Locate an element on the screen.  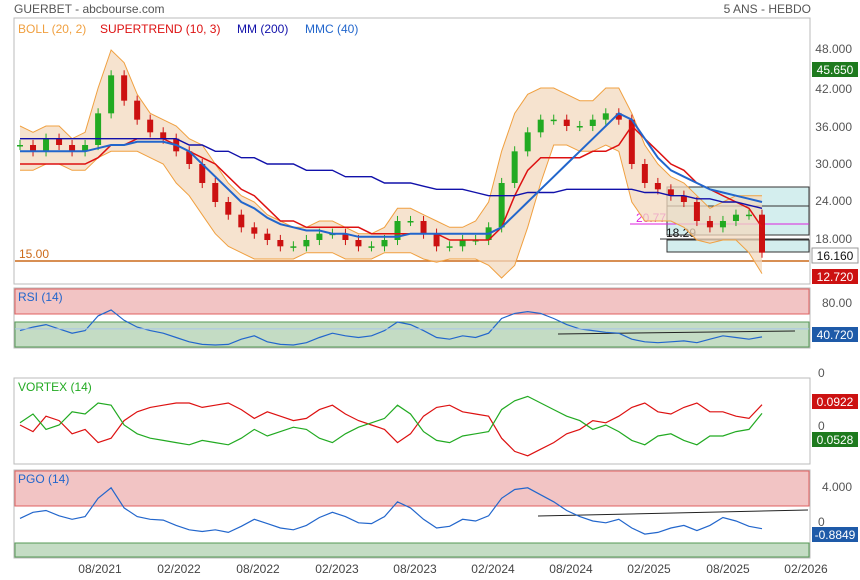
legend-supertrend: SUPERTREND (10, 3) is located at coordinates (160, 29).